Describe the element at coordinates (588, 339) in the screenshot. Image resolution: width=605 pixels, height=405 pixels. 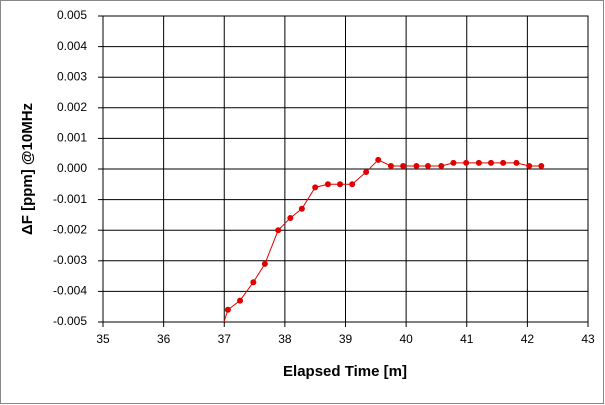
I see `x-tick-label: 43` at that location.